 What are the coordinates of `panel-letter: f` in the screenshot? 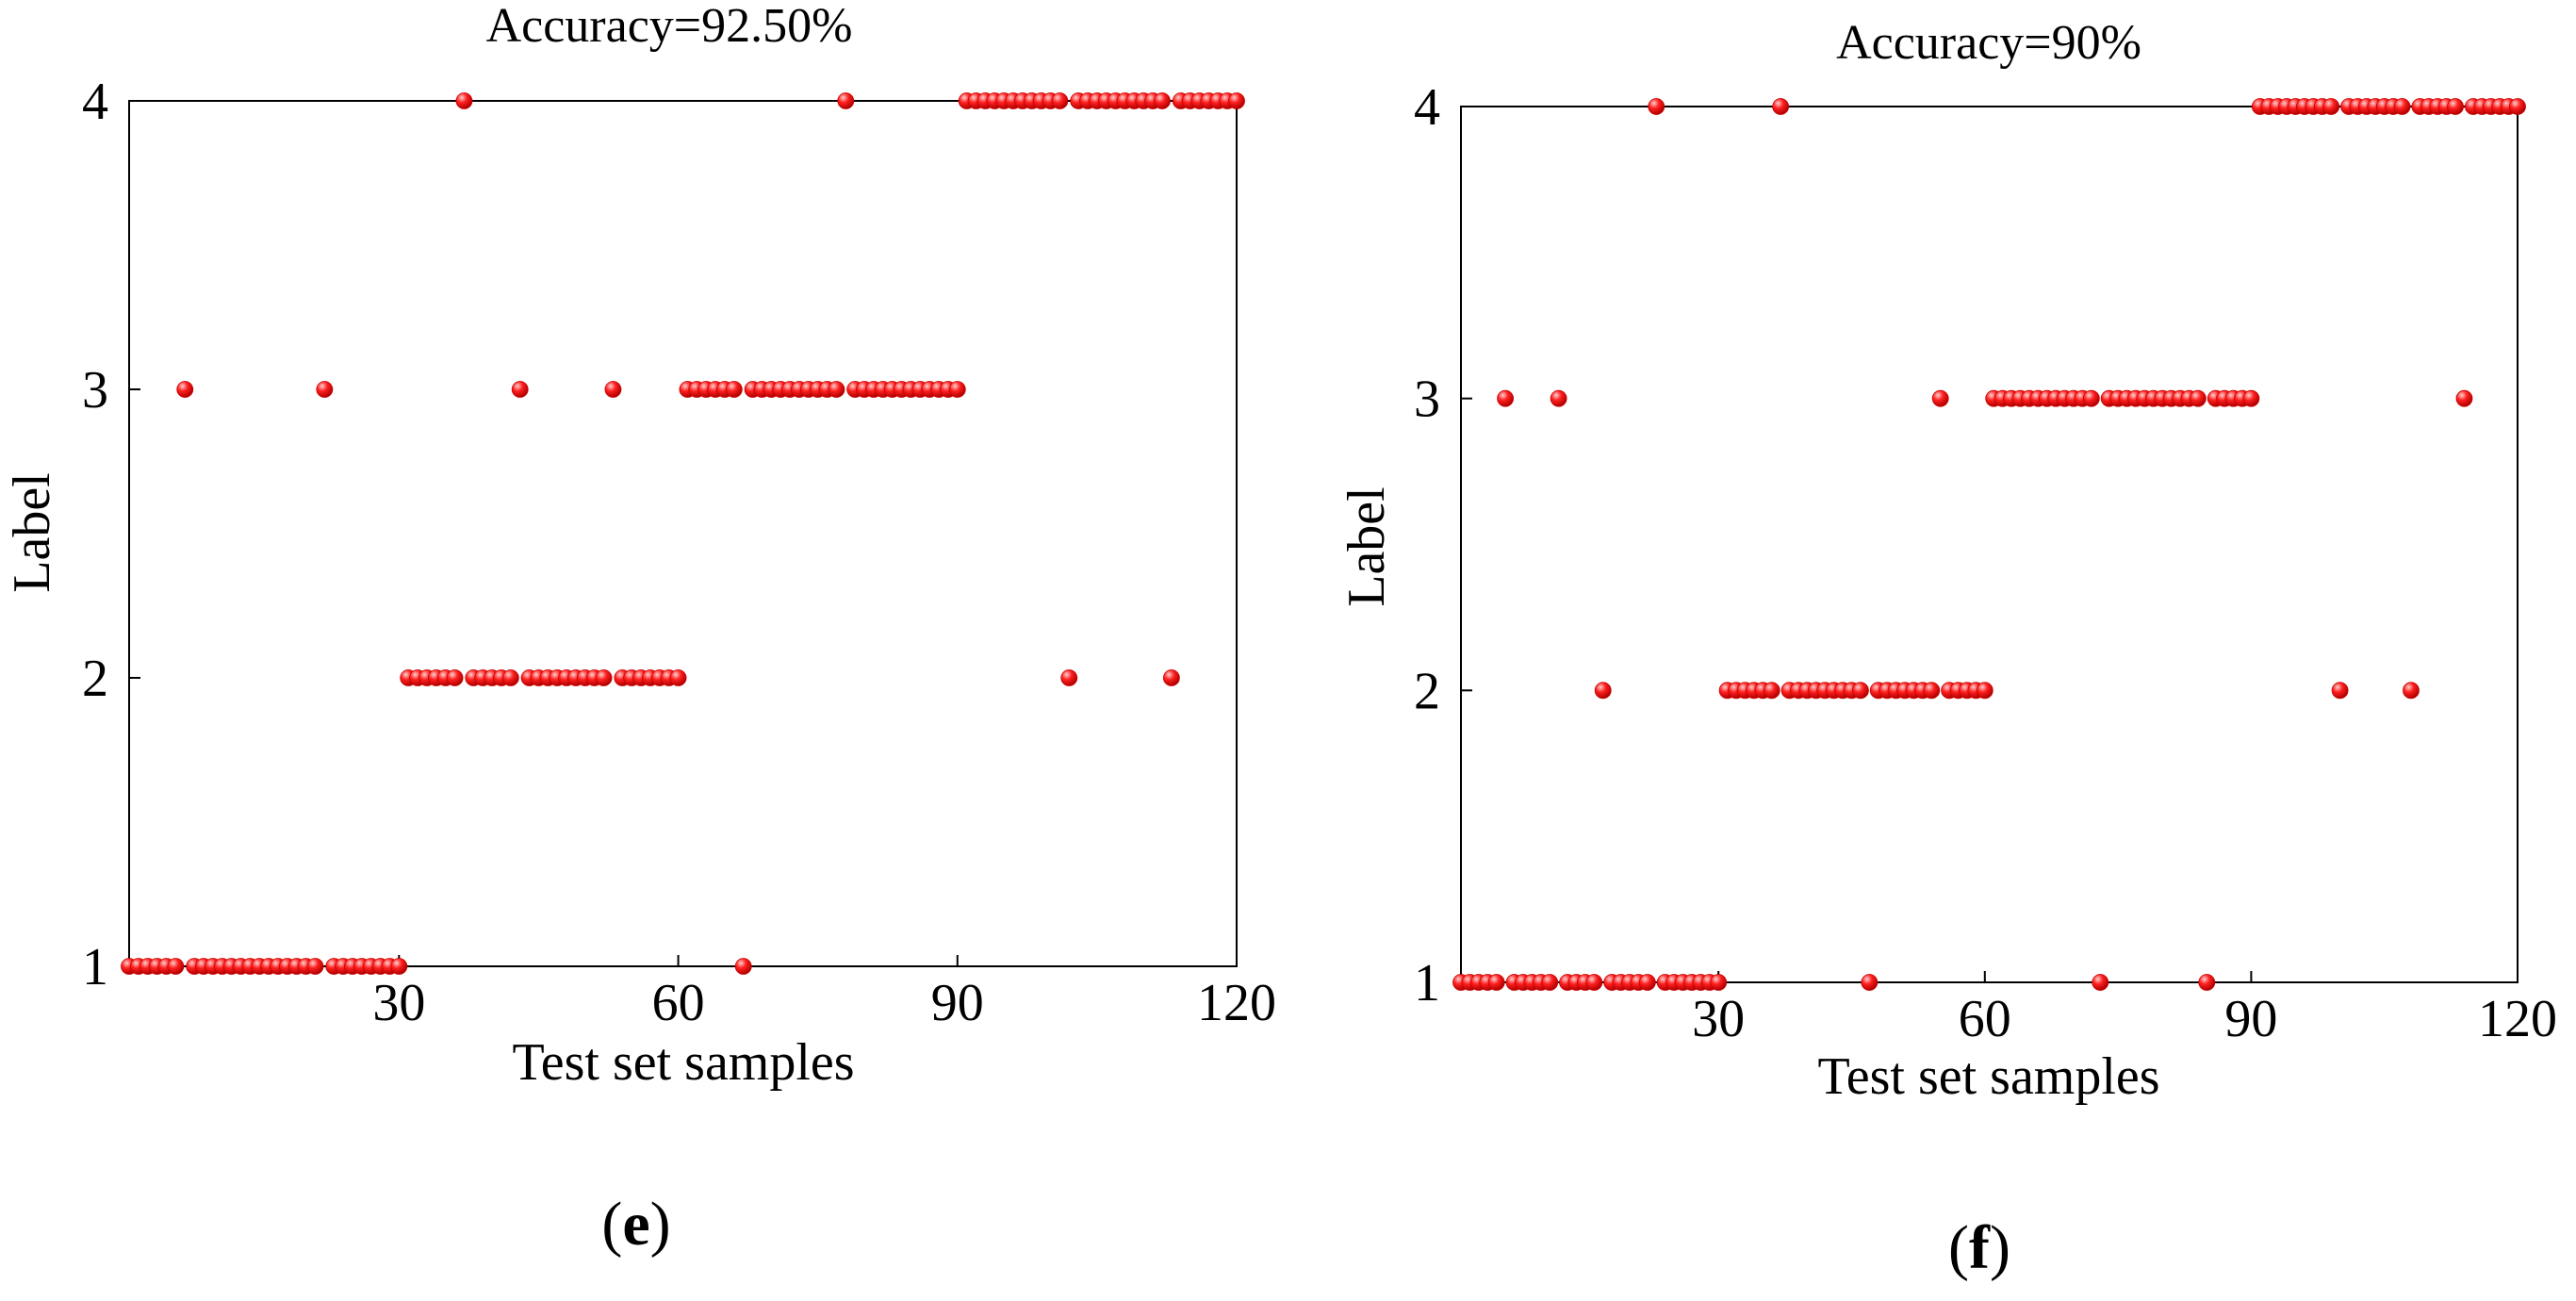 It's located at (1980, 1247).